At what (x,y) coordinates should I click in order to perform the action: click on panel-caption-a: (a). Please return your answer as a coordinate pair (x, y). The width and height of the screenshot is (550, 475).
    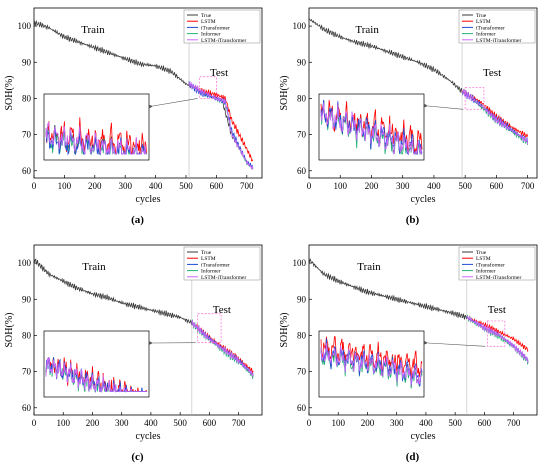
    Looking at the image, I should click on (137, 220).